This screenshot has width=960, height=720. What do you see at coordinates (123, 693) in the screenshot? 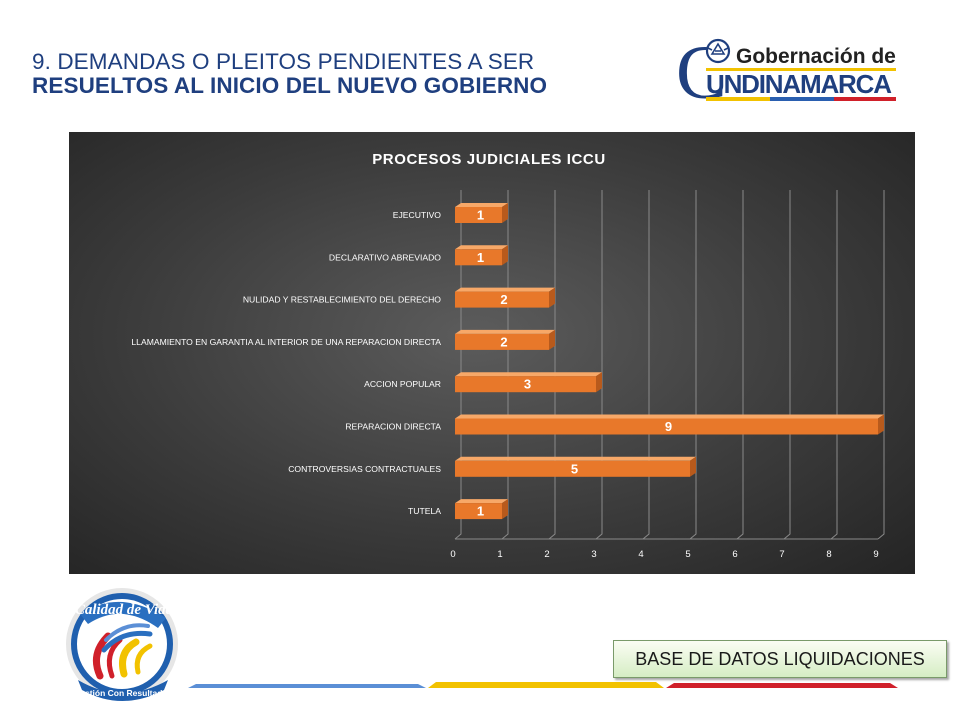
I see `calidad-bottom-text: Gestión Con Resultados` at bounding box center [123, 693].